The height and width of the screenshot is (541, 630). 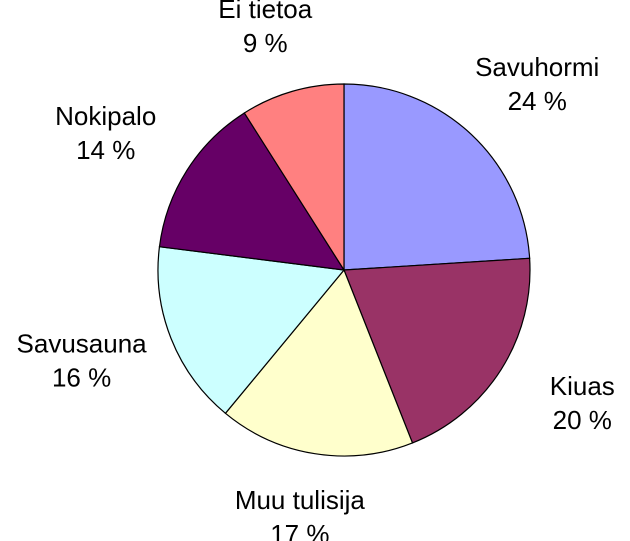 I want to click on slice-label: Ei tietoa, so click(x=265, y=12).